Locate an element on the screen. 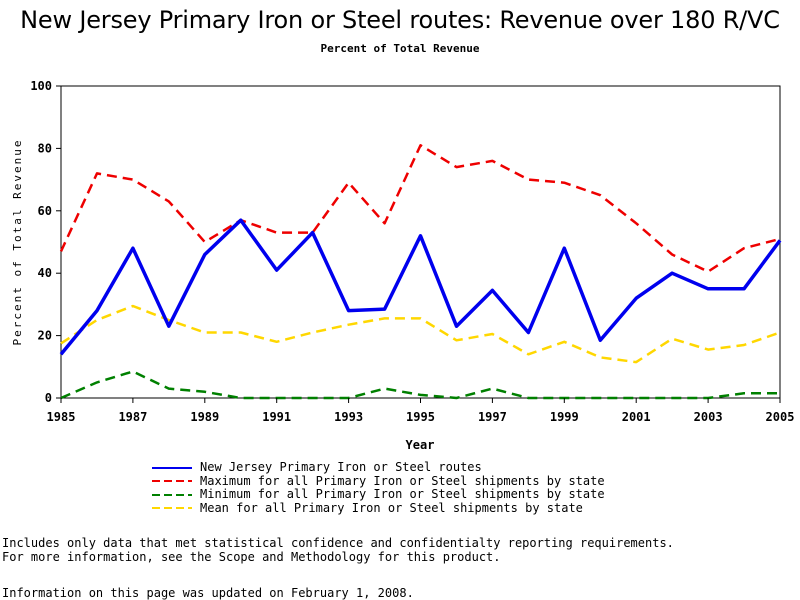 Image resolution: width=800 pixels, height=600 pixels. x-axis-label: Year is located at coordinates (420, 445).